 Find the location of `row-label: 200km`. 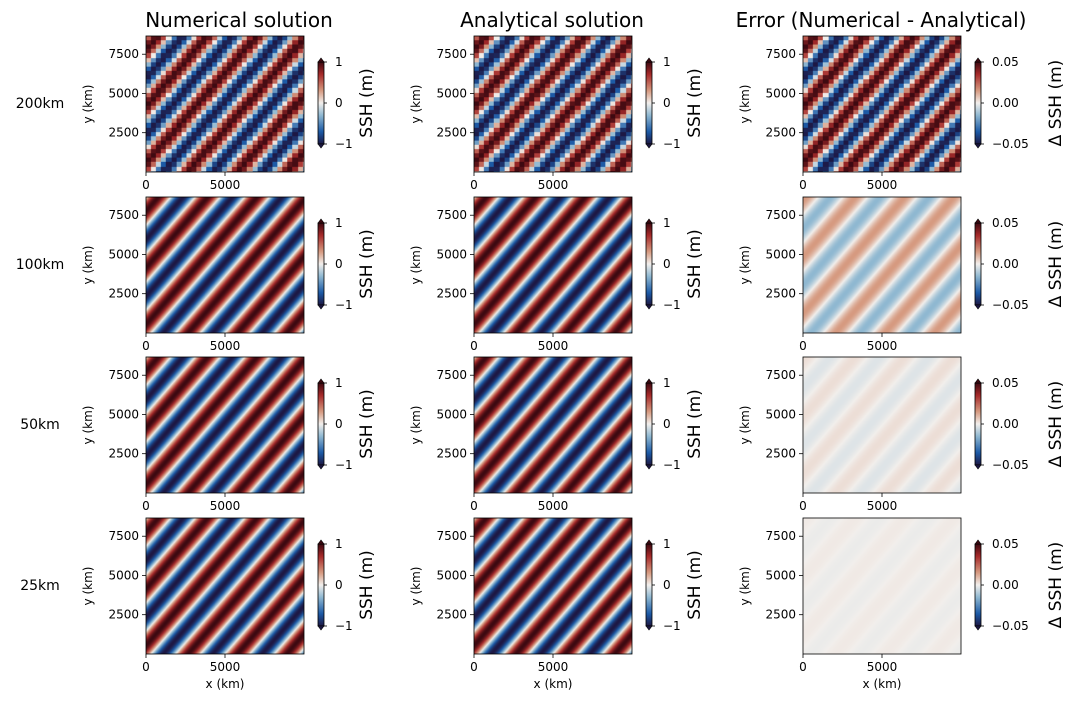

row-label: 200km is located at coordinates (40, 104).